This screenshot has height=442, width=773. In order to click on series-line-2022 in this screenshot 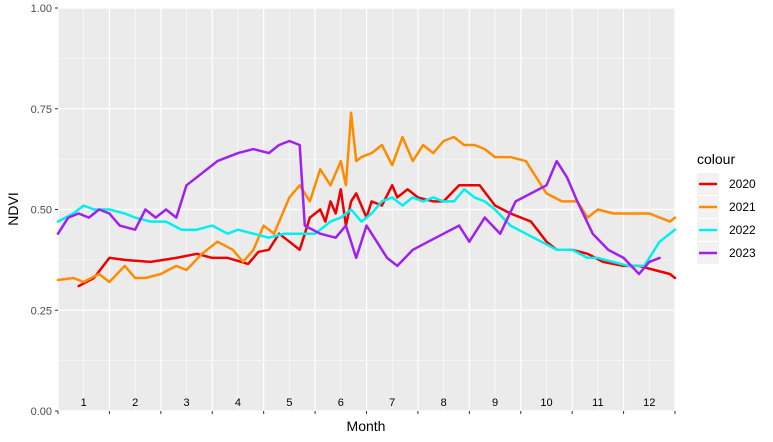, I will do `click(366, 228)`.